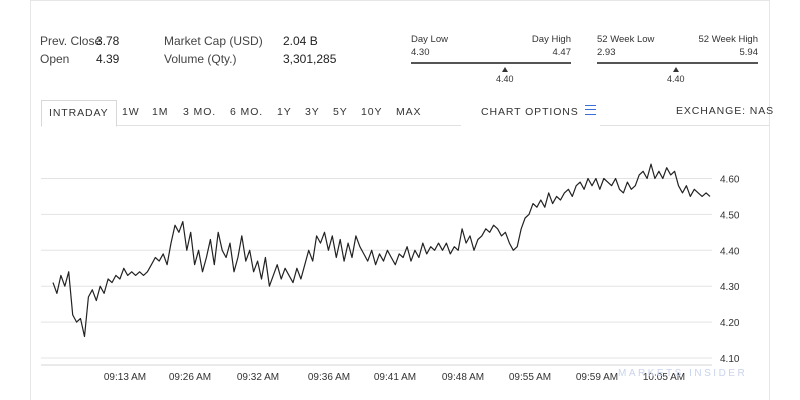  What do you see at coordinates (30, 200) in the screenshot?
I see `widget-left-border` at bounding box center [30, 200].